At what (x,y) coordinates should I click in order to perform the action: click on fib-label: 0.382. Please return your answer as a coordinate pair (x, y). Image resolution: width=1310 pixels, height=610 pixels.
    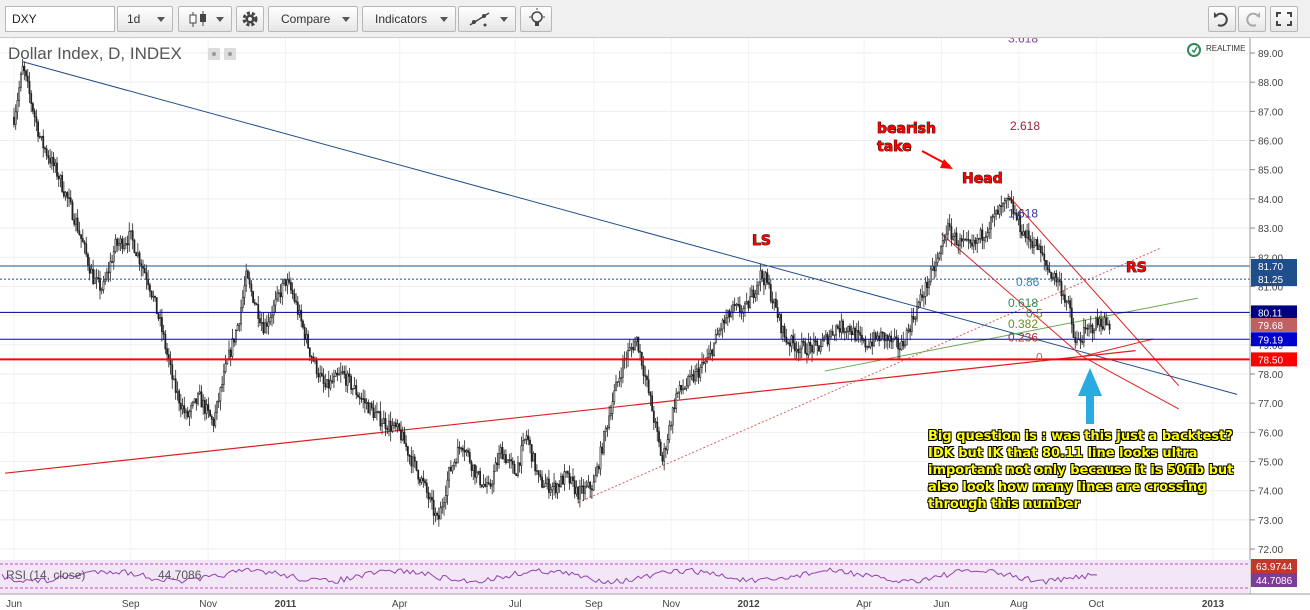
    Looking at the image, I should click on (1023, 324).